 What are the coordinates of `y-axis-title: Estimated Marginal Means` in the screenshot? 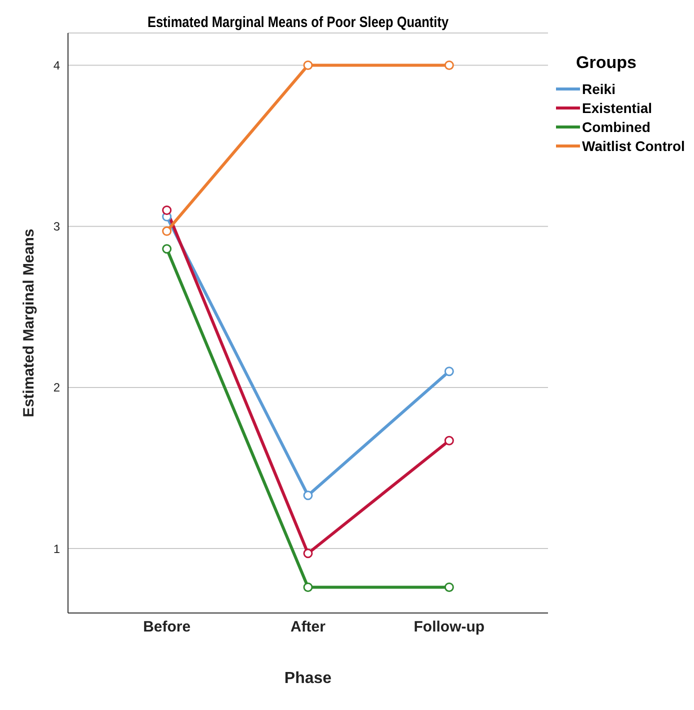 It's located at (29, 323).